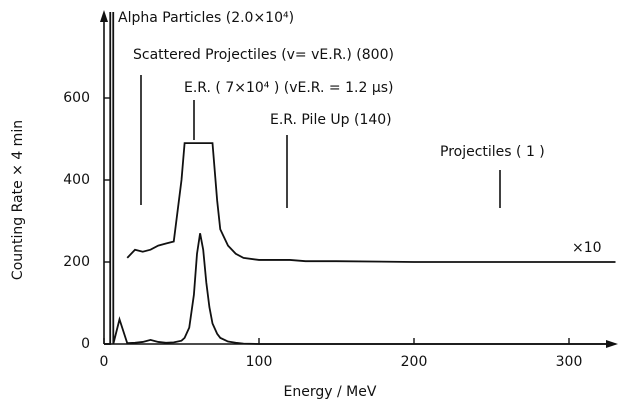  What do you see at coordinates (263, 55) in the screenshot?
I see `annotation: Scattered Projectiles (v= vE.R.) (800)` at bounding box center [263, 55].